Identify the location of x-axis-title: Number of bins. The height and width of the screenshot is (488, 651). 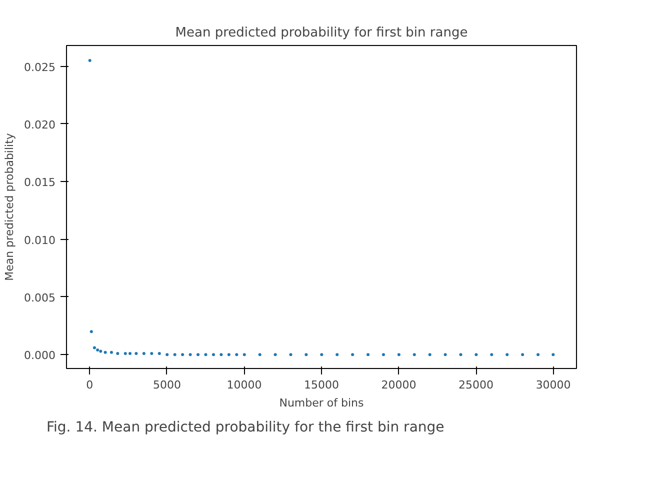
(321, 403).